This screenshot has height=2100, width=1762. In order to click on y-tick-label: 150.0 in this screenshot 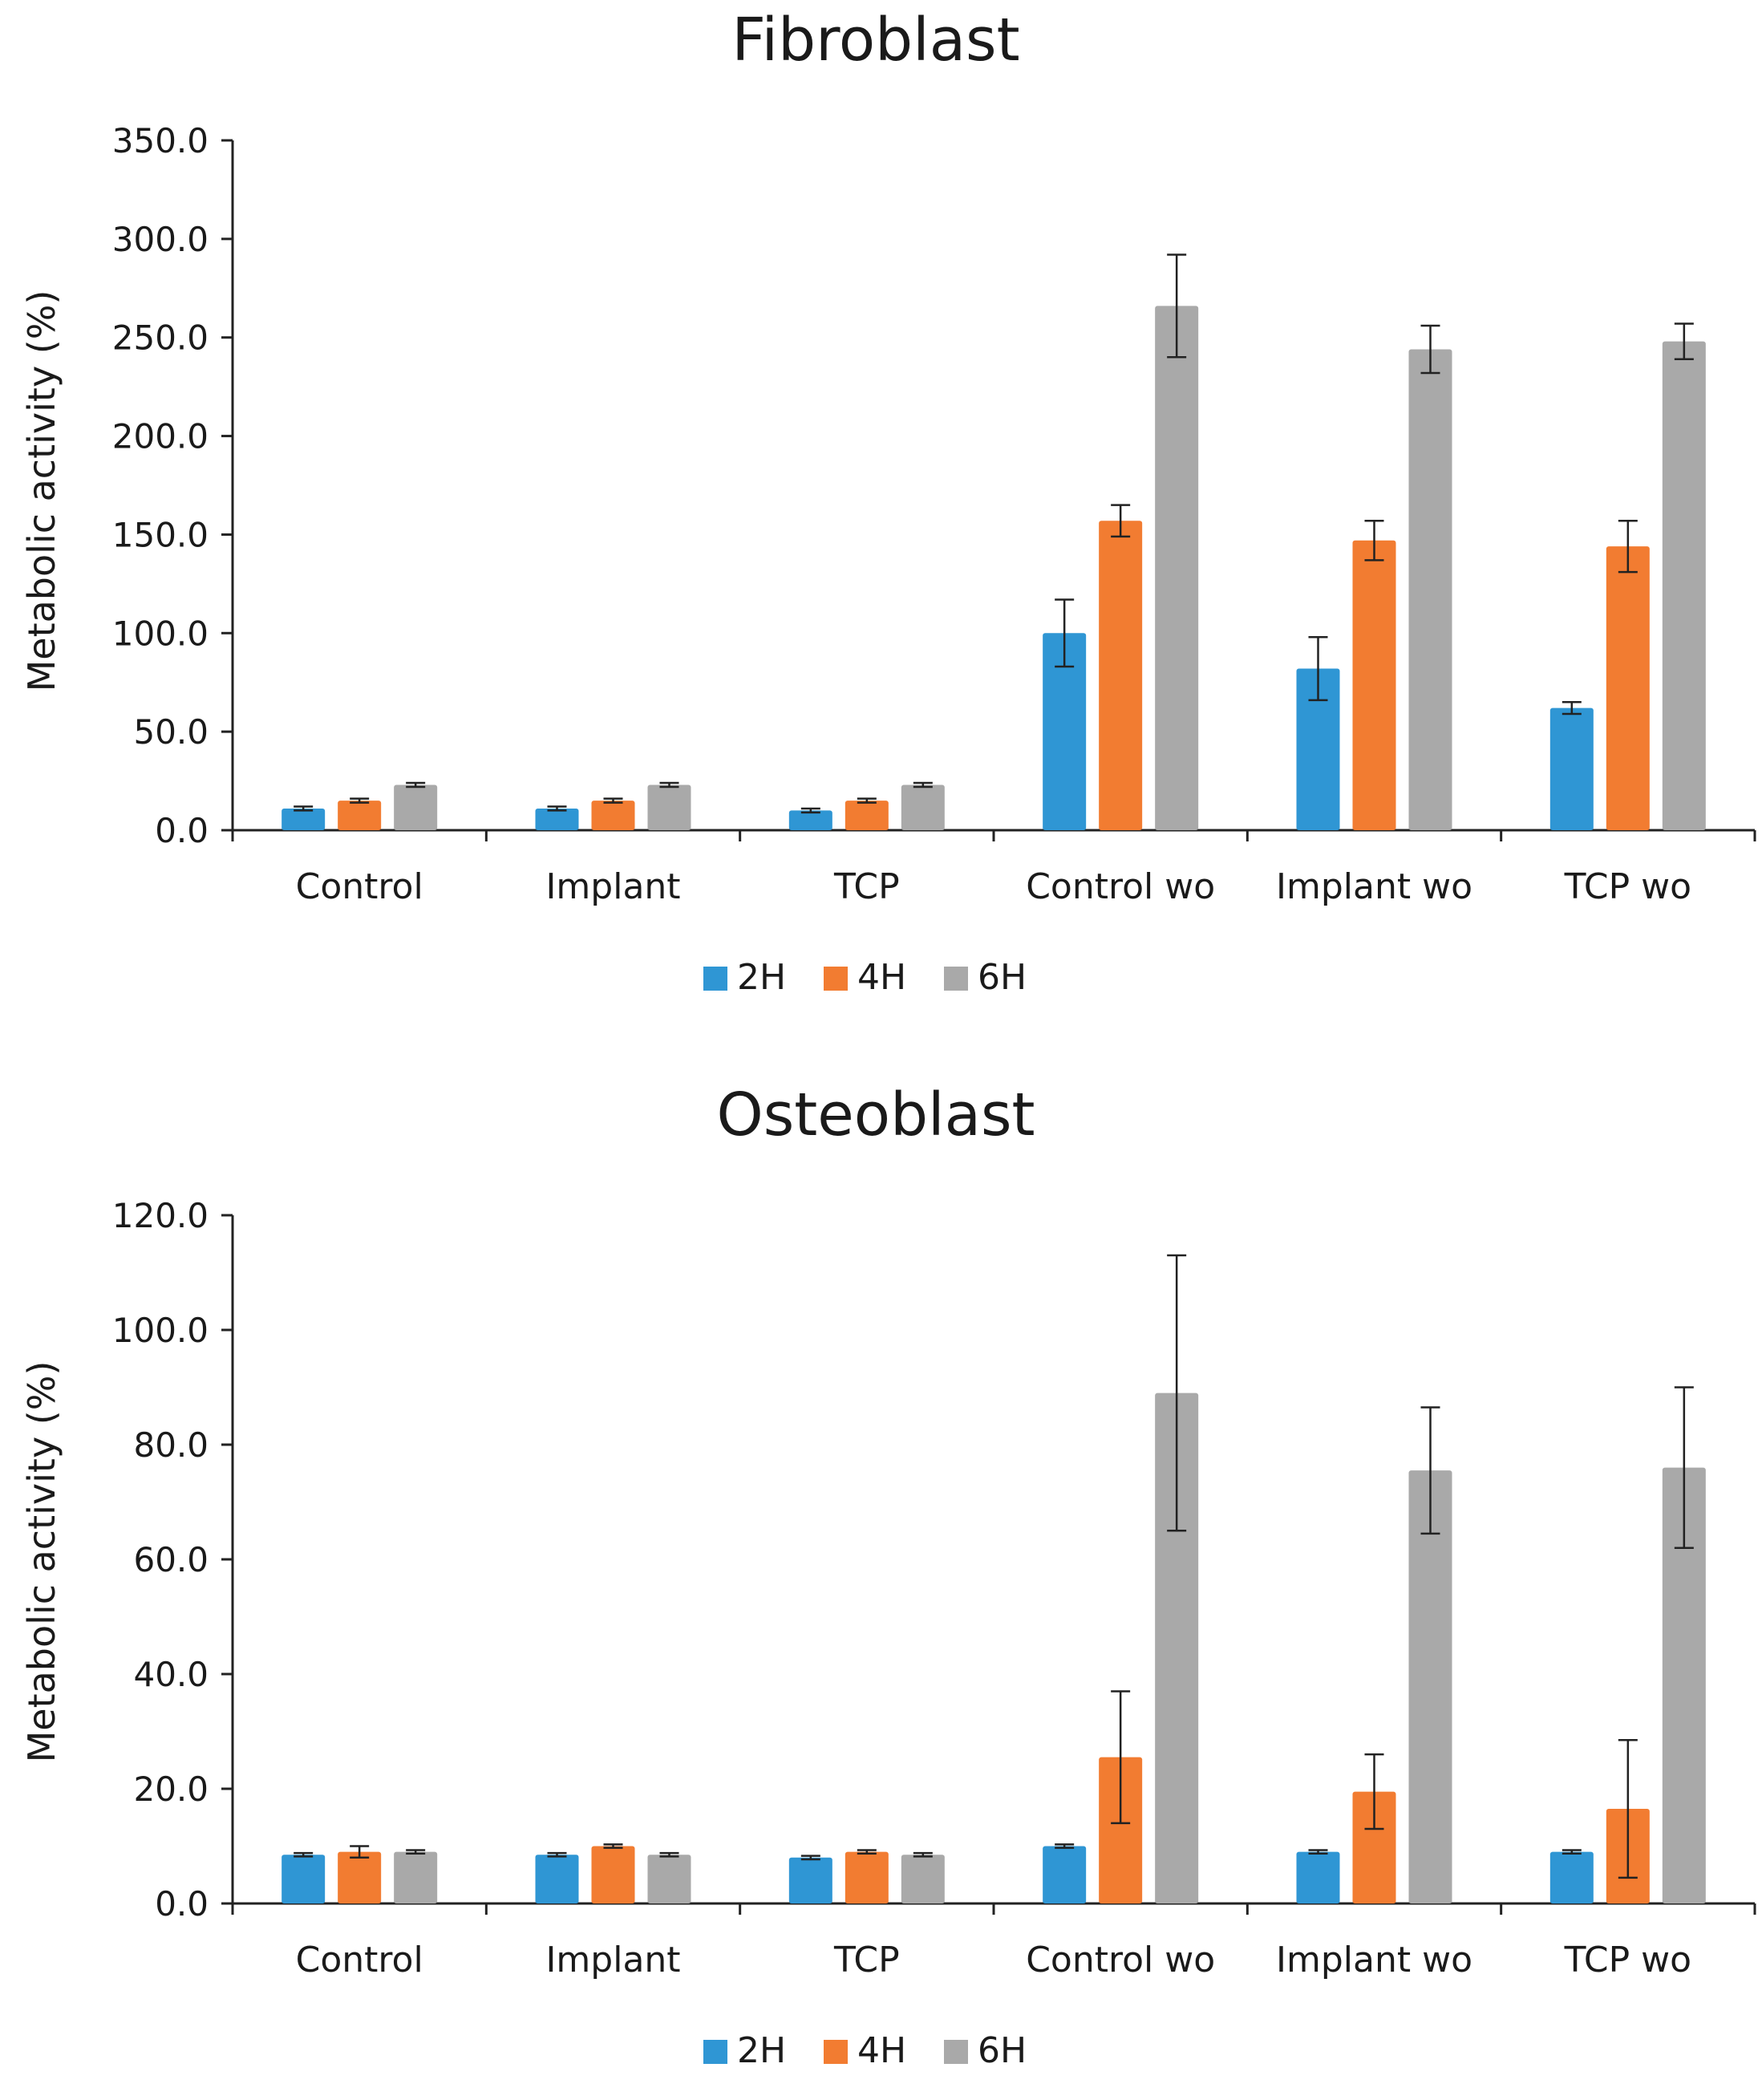, I will do `click(161, 534)`.